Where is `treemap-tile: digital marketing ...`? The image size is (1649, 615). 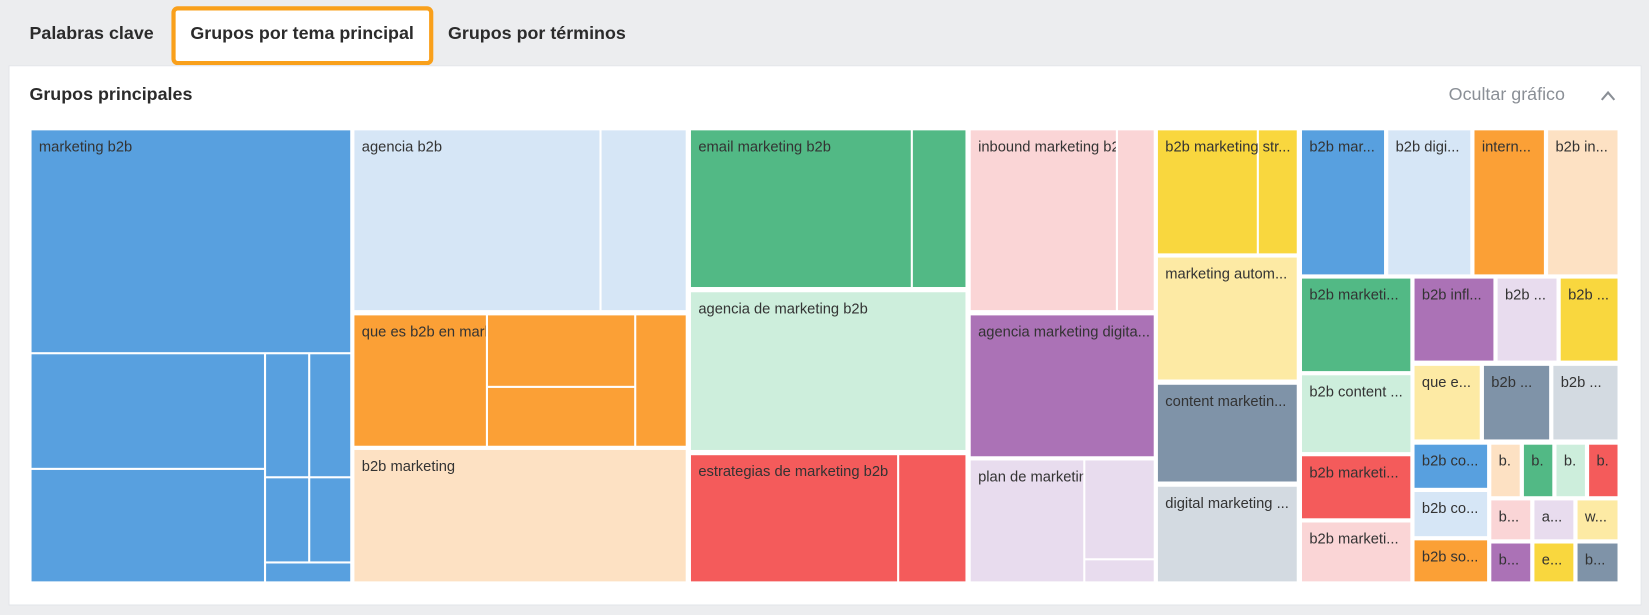 treemap-tile: digital marketing ... is located at coordinates (1227, 534).